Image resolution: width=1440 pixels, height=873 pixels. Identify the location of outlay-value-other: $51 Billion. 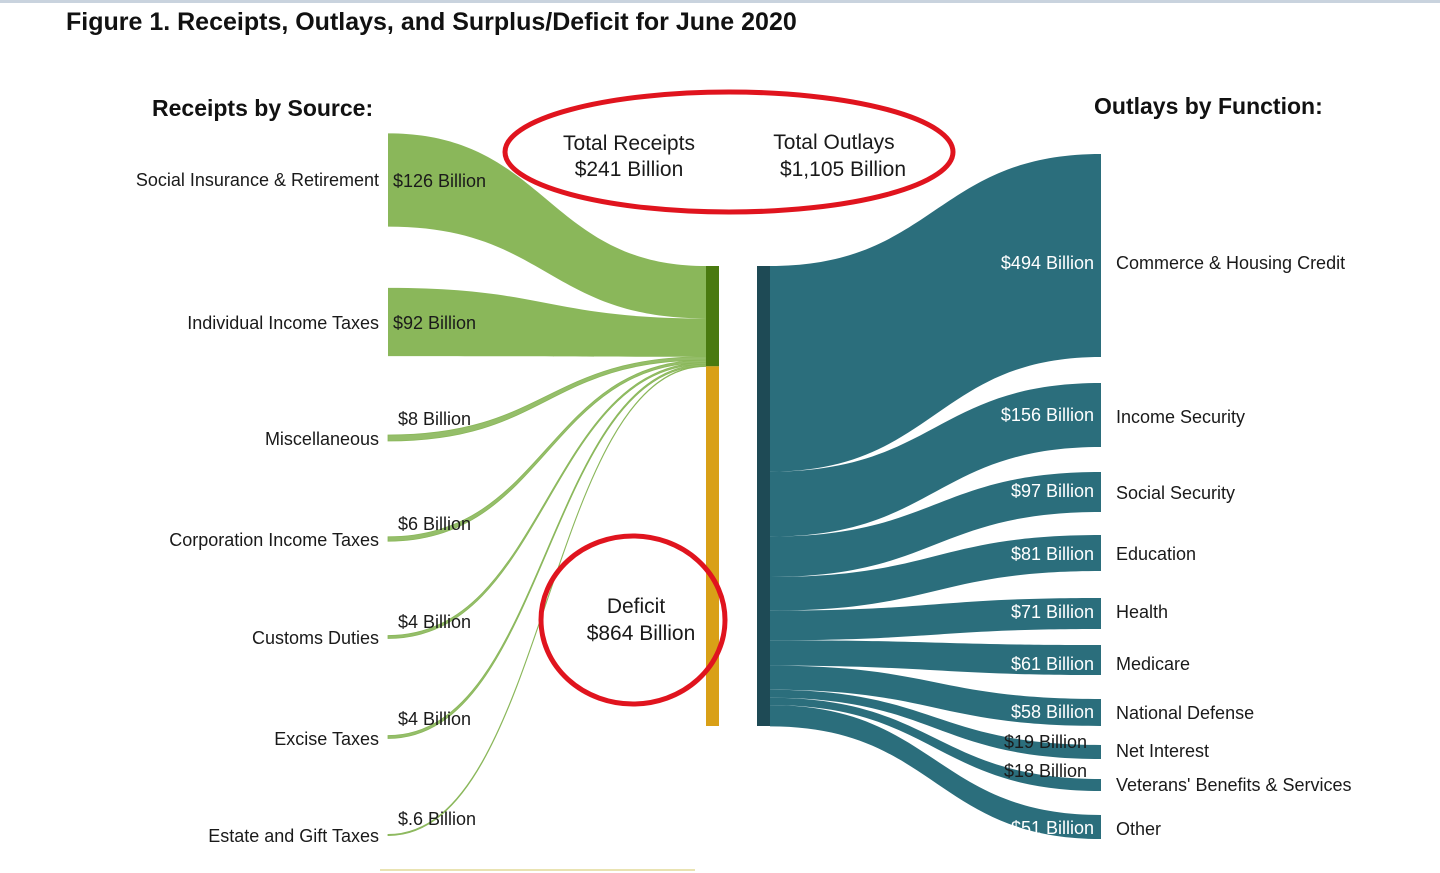
(1052, 828).